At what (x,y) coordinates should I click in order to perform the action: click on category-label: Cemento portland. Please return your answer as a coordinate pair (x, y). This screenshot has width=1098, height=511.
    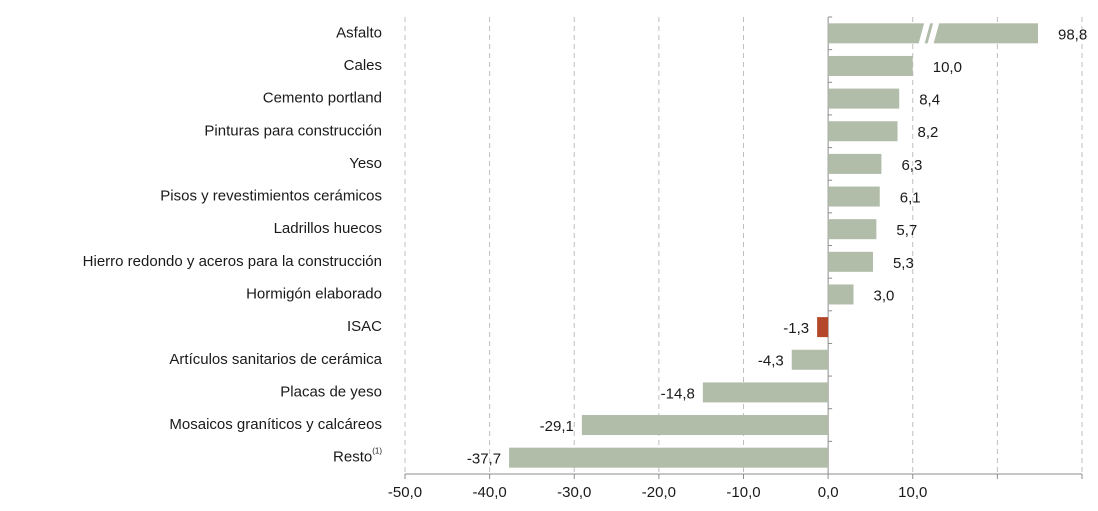
    Looking at the image, I should click on (322, 98).